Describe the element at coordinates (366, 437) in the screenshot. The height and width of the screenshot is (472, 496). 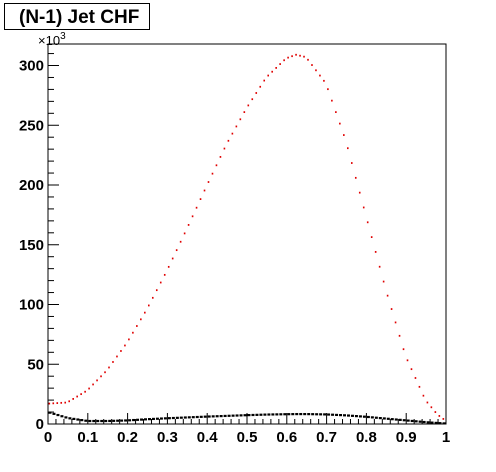
I see `x-tick-label: 0.8` at that location.